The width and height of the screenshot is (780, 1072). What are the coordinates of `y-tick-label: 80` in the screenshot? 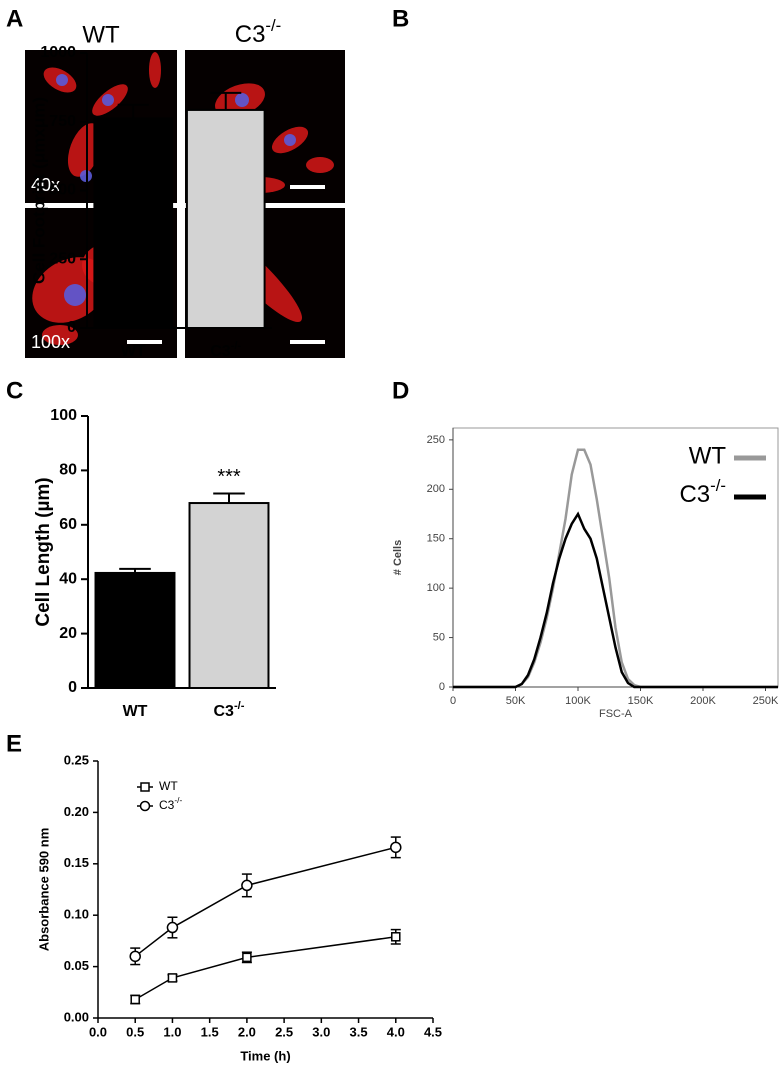 It's located at (68, 470).